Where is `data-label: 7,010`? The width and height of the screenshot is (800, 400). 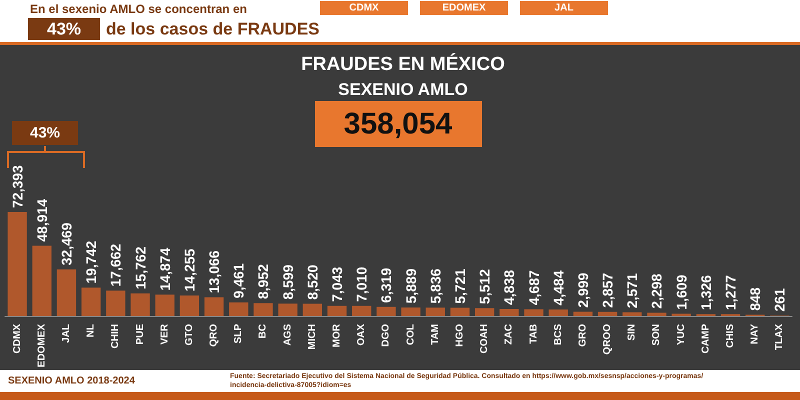
data-label: 7,010 is located at coordinates (362, 284).